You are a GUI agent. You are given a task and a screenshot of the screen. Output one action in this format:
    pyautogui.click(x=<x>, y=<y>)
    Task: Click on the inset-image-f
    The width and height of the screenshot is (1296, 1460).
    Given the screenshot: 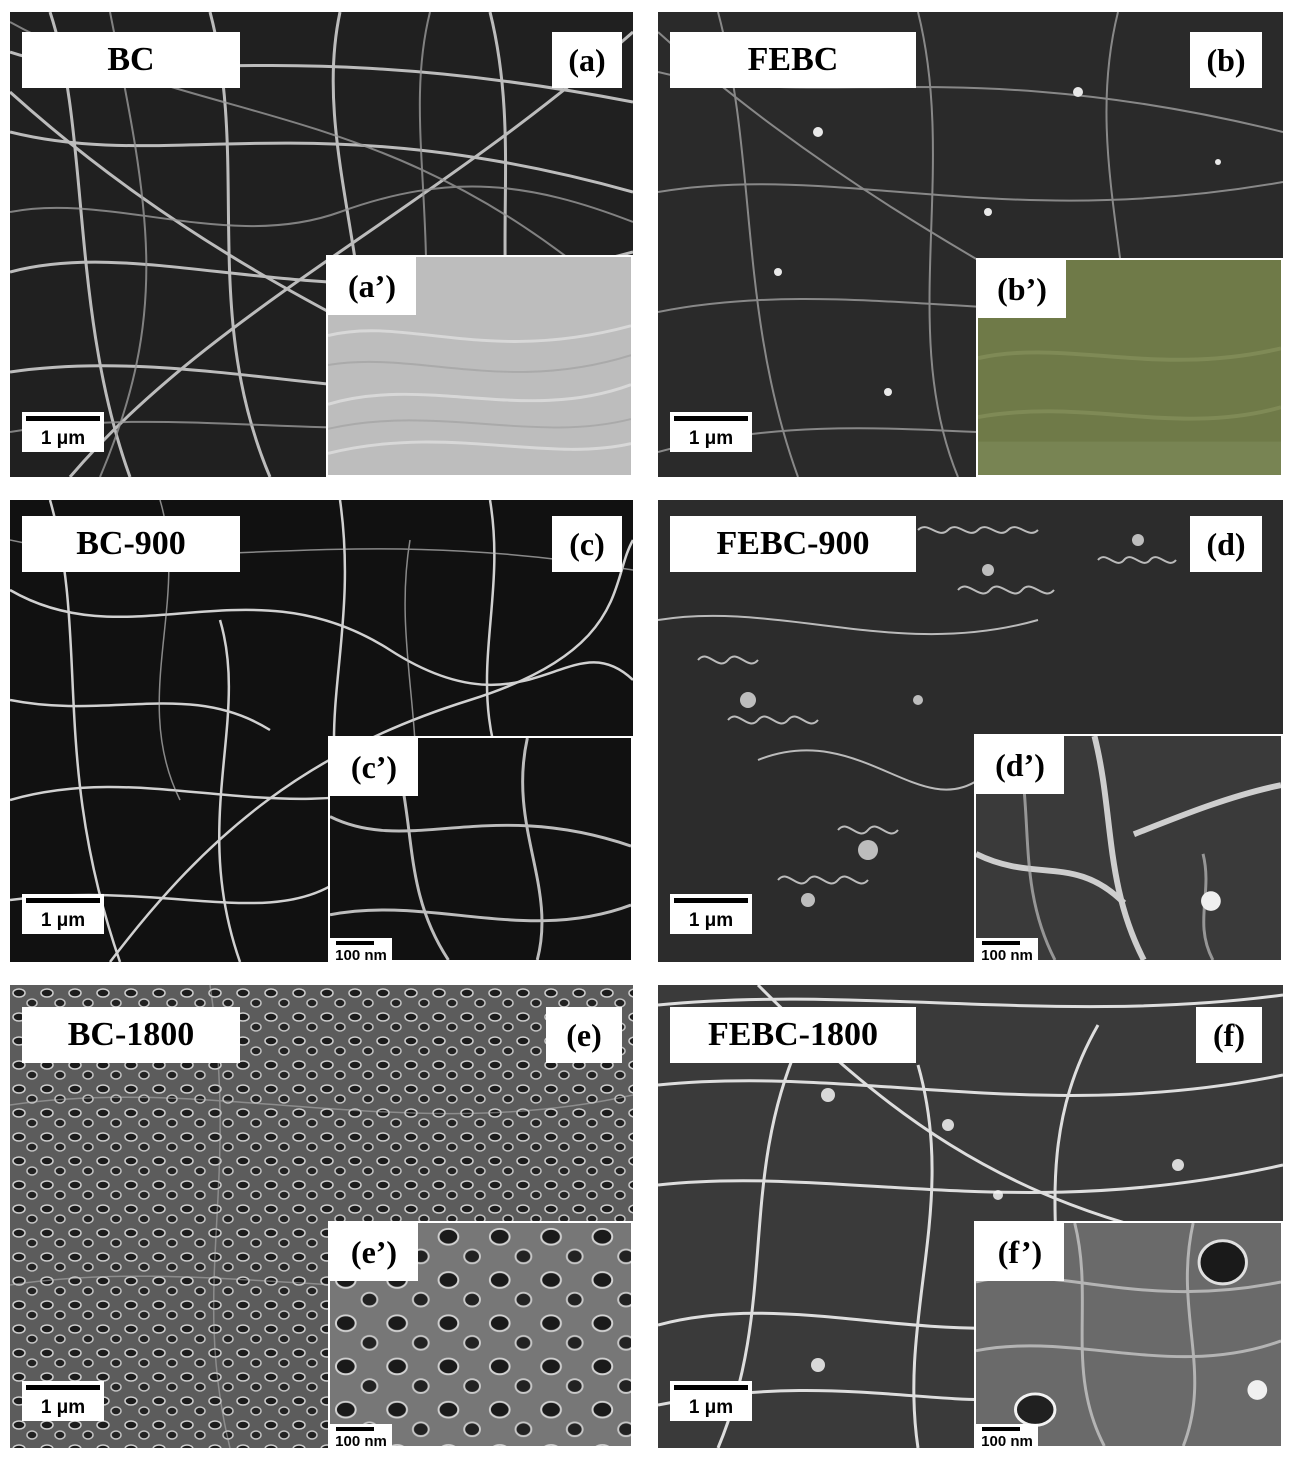 What is the action you would take?
    pyautogui.click(x=1128, y=1334)
    